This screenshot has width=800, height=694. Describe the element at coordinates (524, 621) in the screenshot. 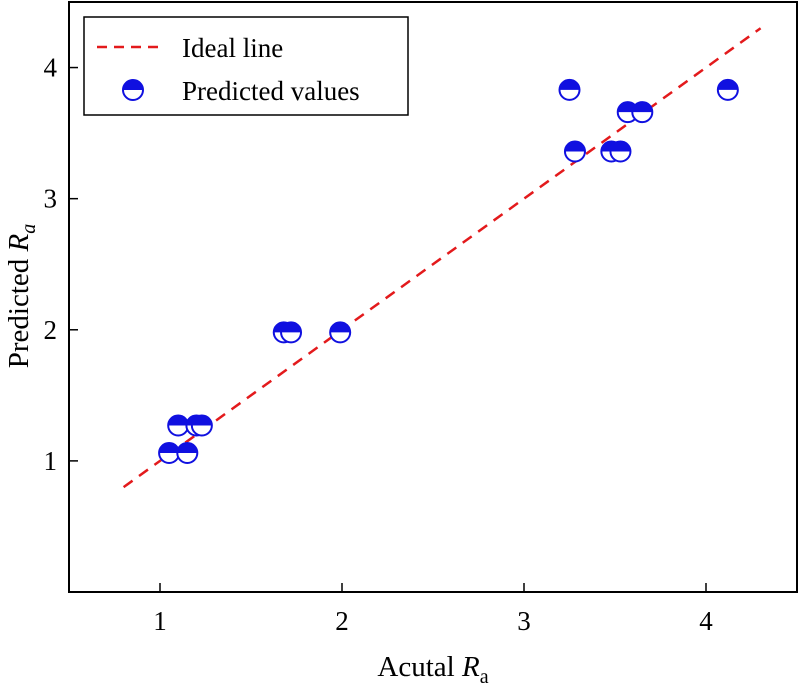

I see `x-tick-label: 3` at that location.